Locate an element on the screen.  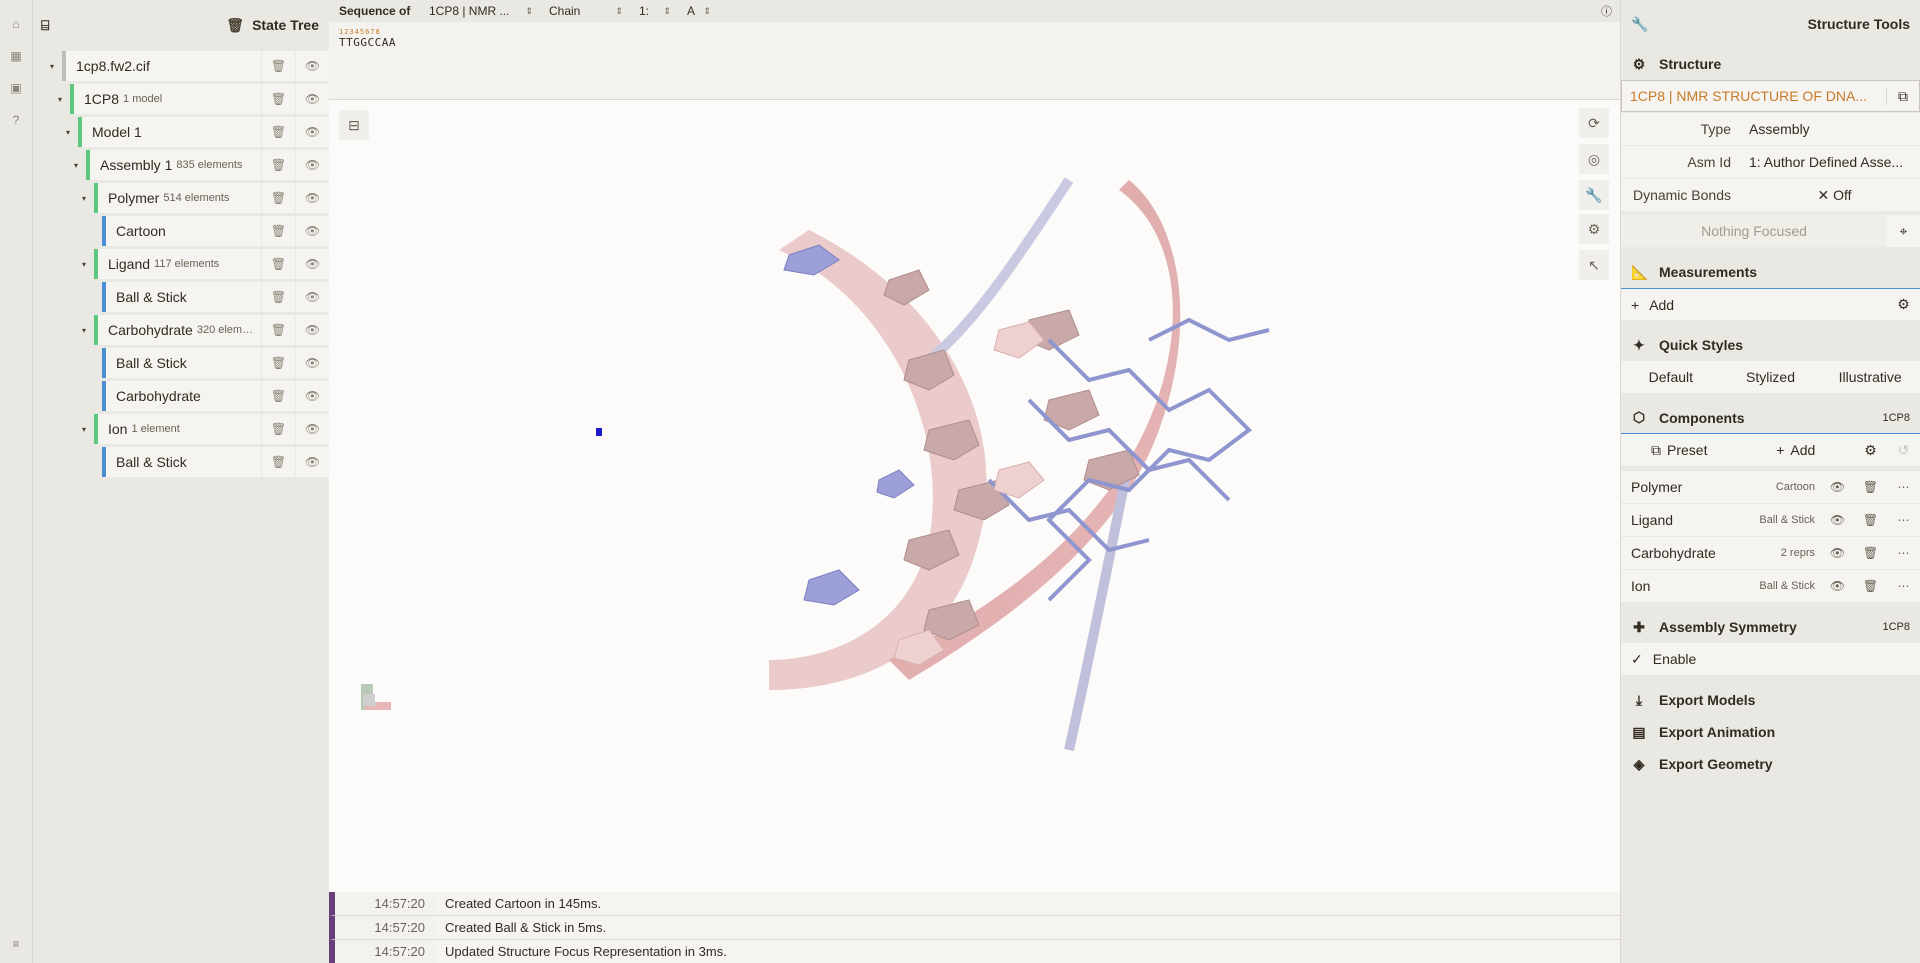
tree-node-label: 1cp8.fw2.cif is located at coordinates (161, 66).